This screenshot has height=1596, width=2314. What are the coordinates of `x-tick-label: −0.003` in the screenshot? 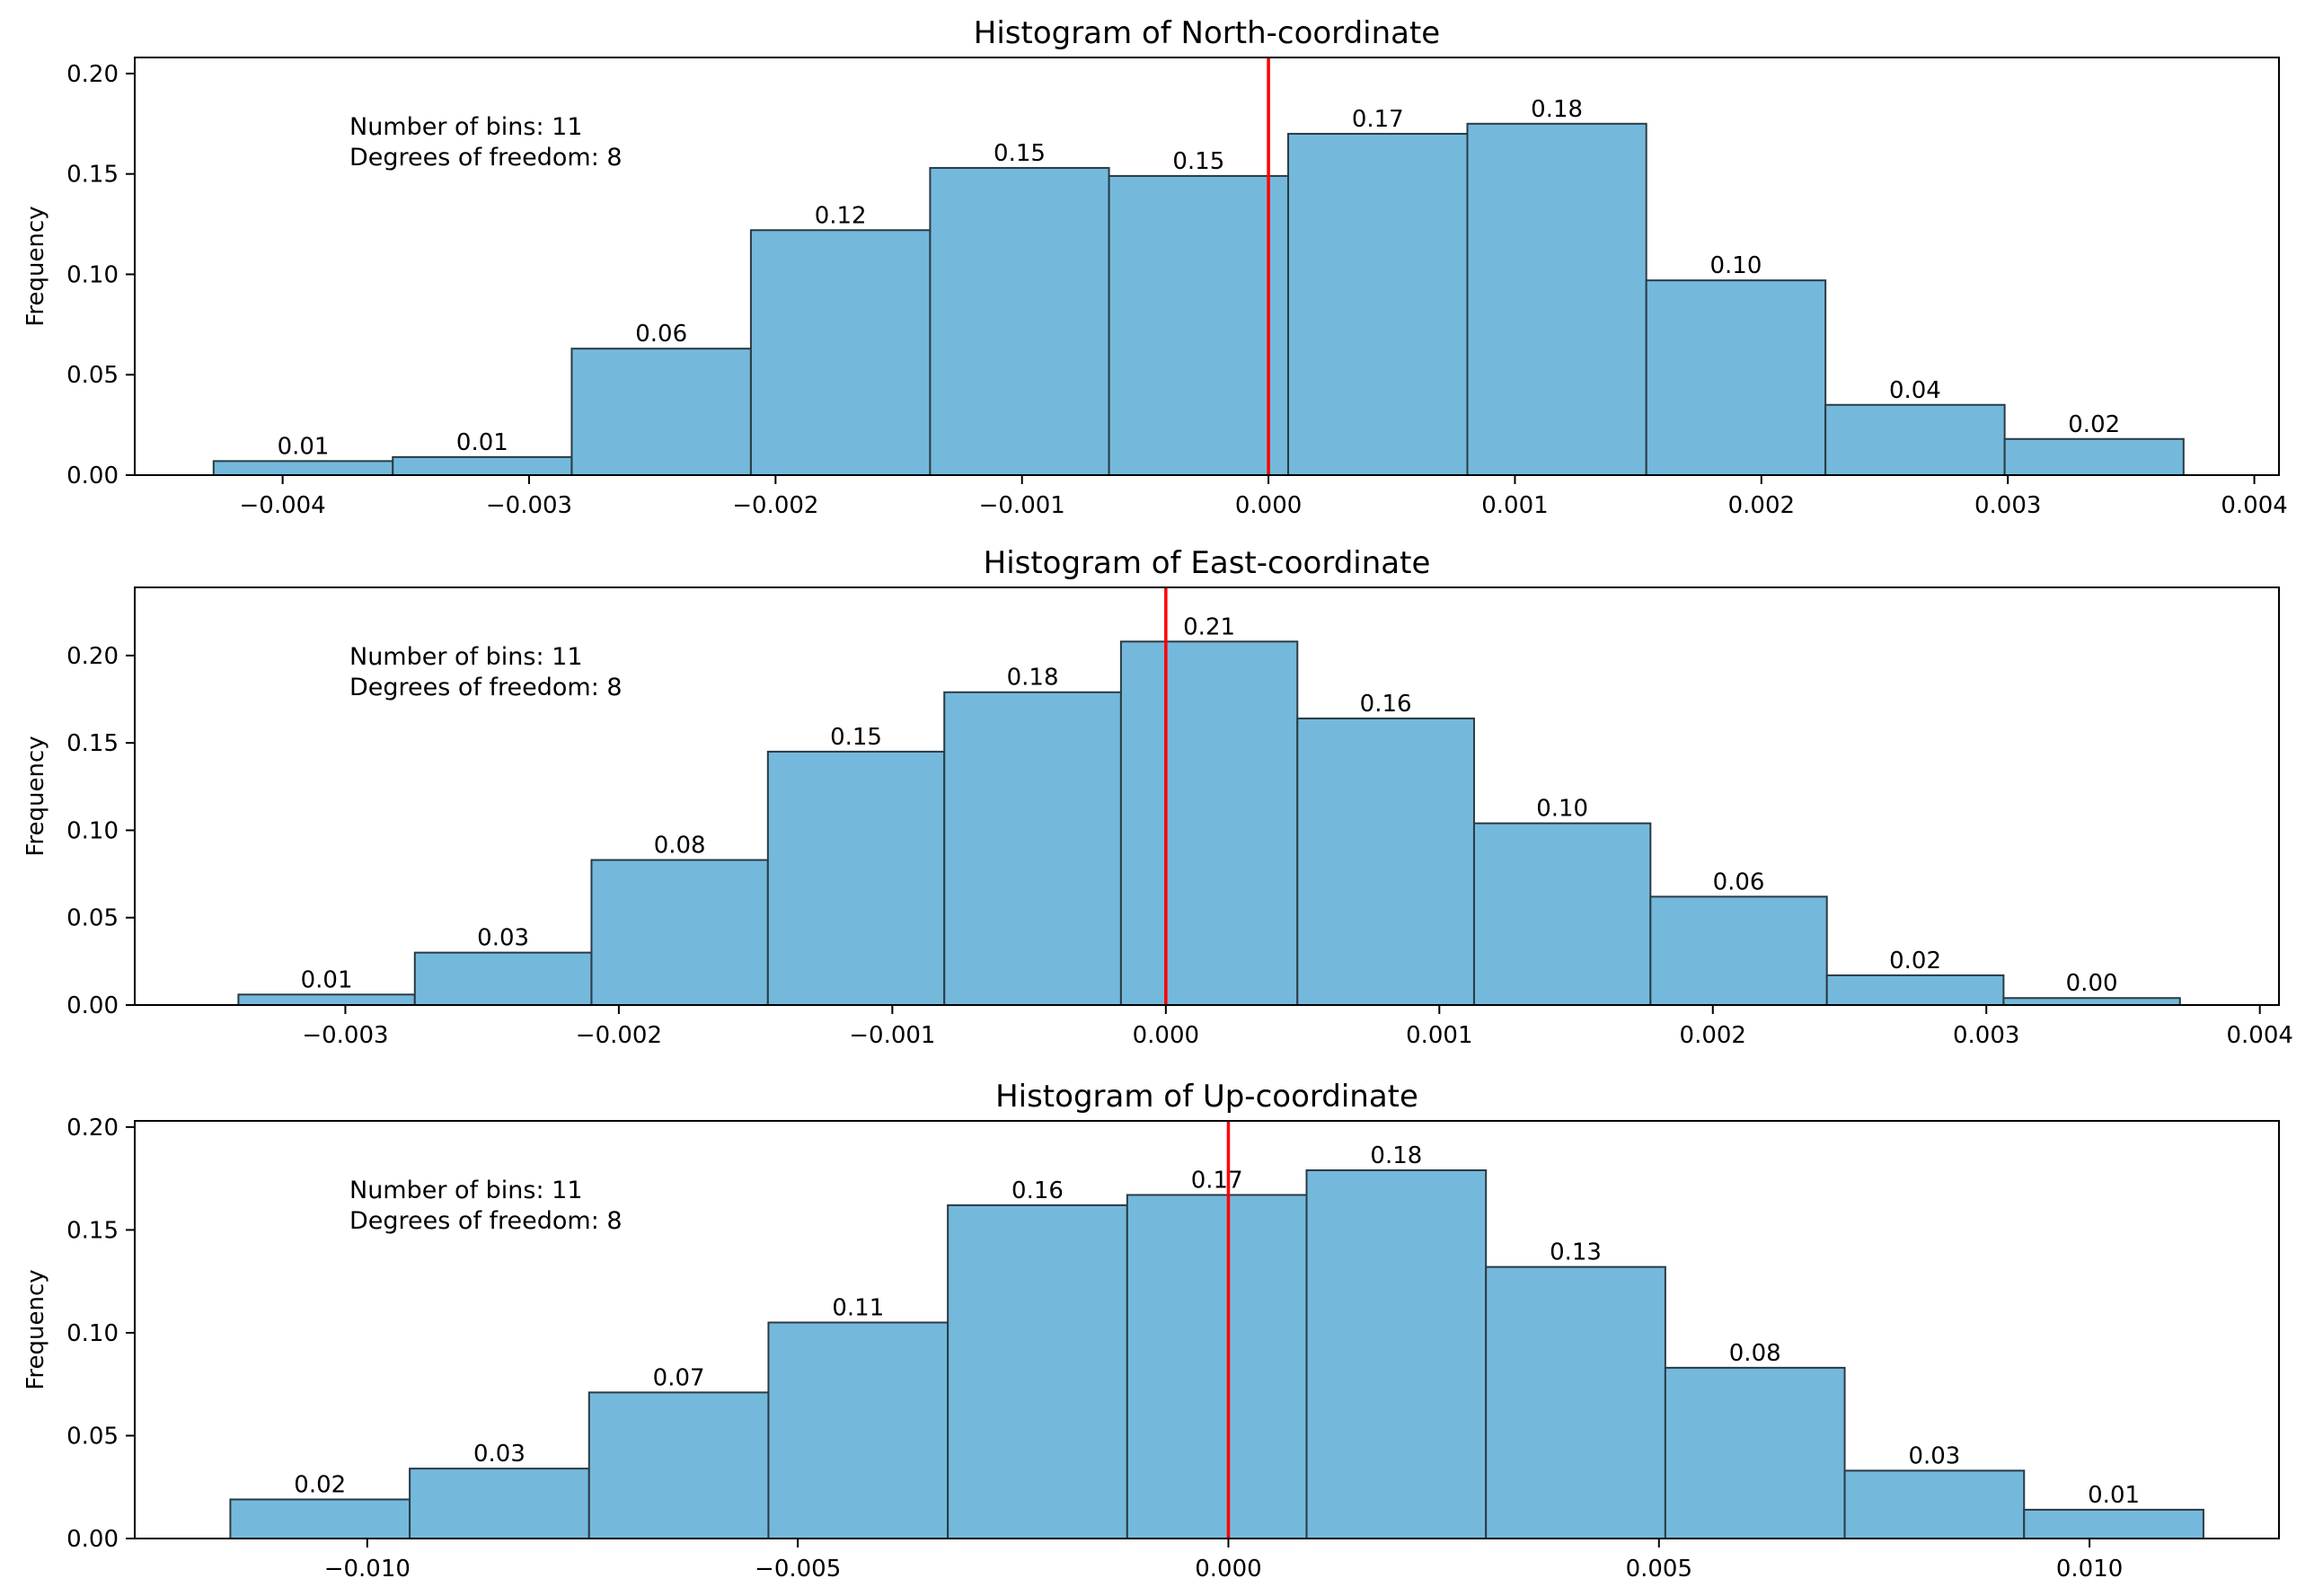 It's located at (529, 505).